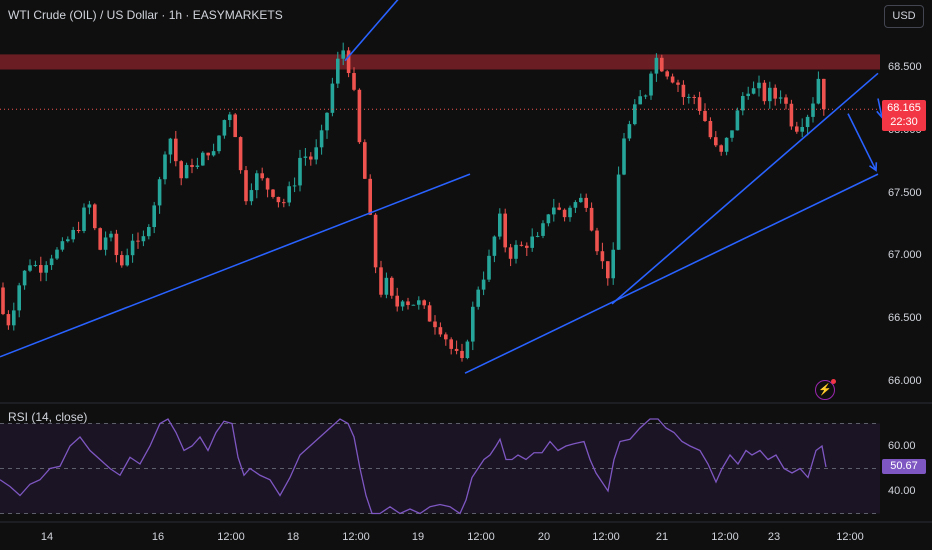 This screenshot has height=550, width=932. Describe the element at coordinates (662, 537) in the screenshot. I see `x-tick-label: 21` at that location.